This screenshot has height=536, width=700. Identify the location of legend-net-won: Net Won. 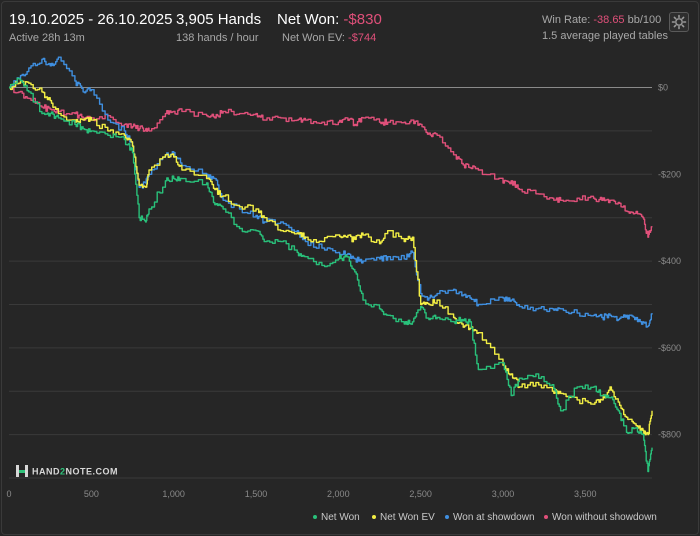
(336, 517).